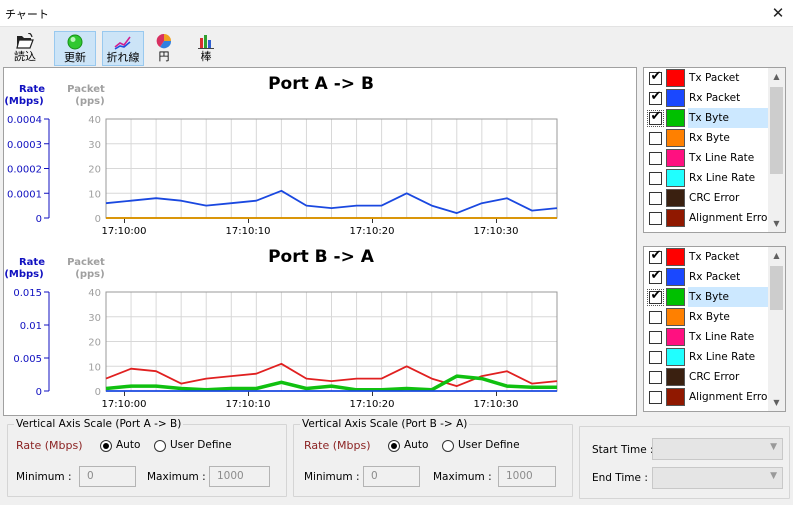 The height and width of the screenshot is (505, 793). Describe the element at coordinates (206, 48) in the screenshot. I see `bar-chart-button: 棒` at that location.